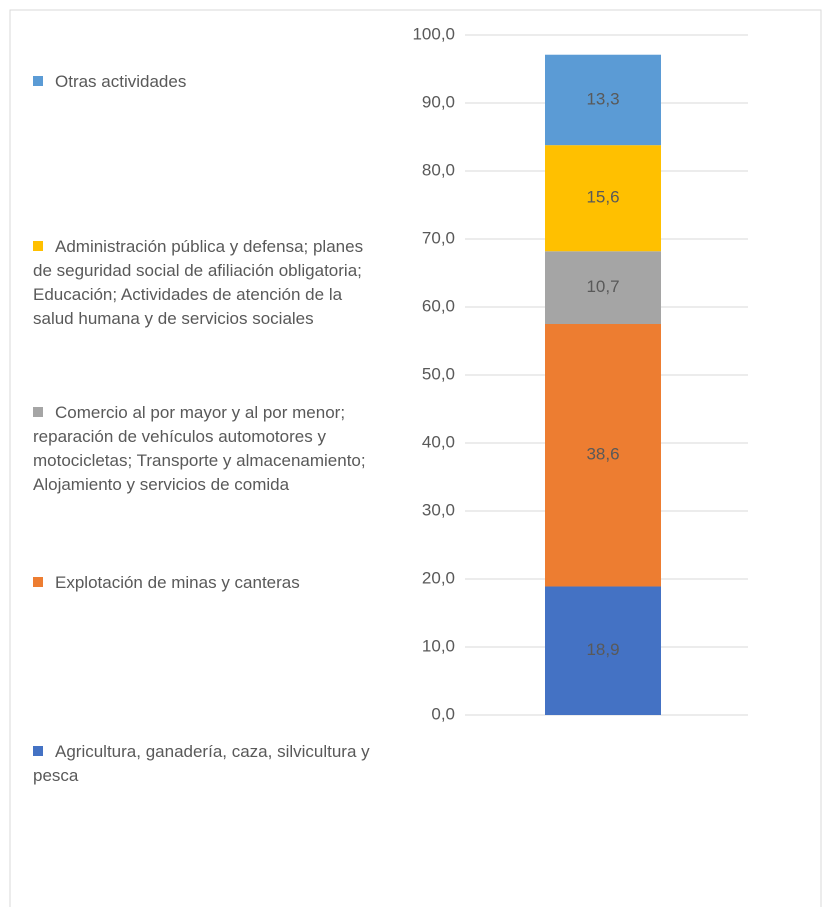  What do you see at coordinates (438, 305) in the screenshot?
I see `y-tick-label: 60,0` at bounding box center [438, 305].